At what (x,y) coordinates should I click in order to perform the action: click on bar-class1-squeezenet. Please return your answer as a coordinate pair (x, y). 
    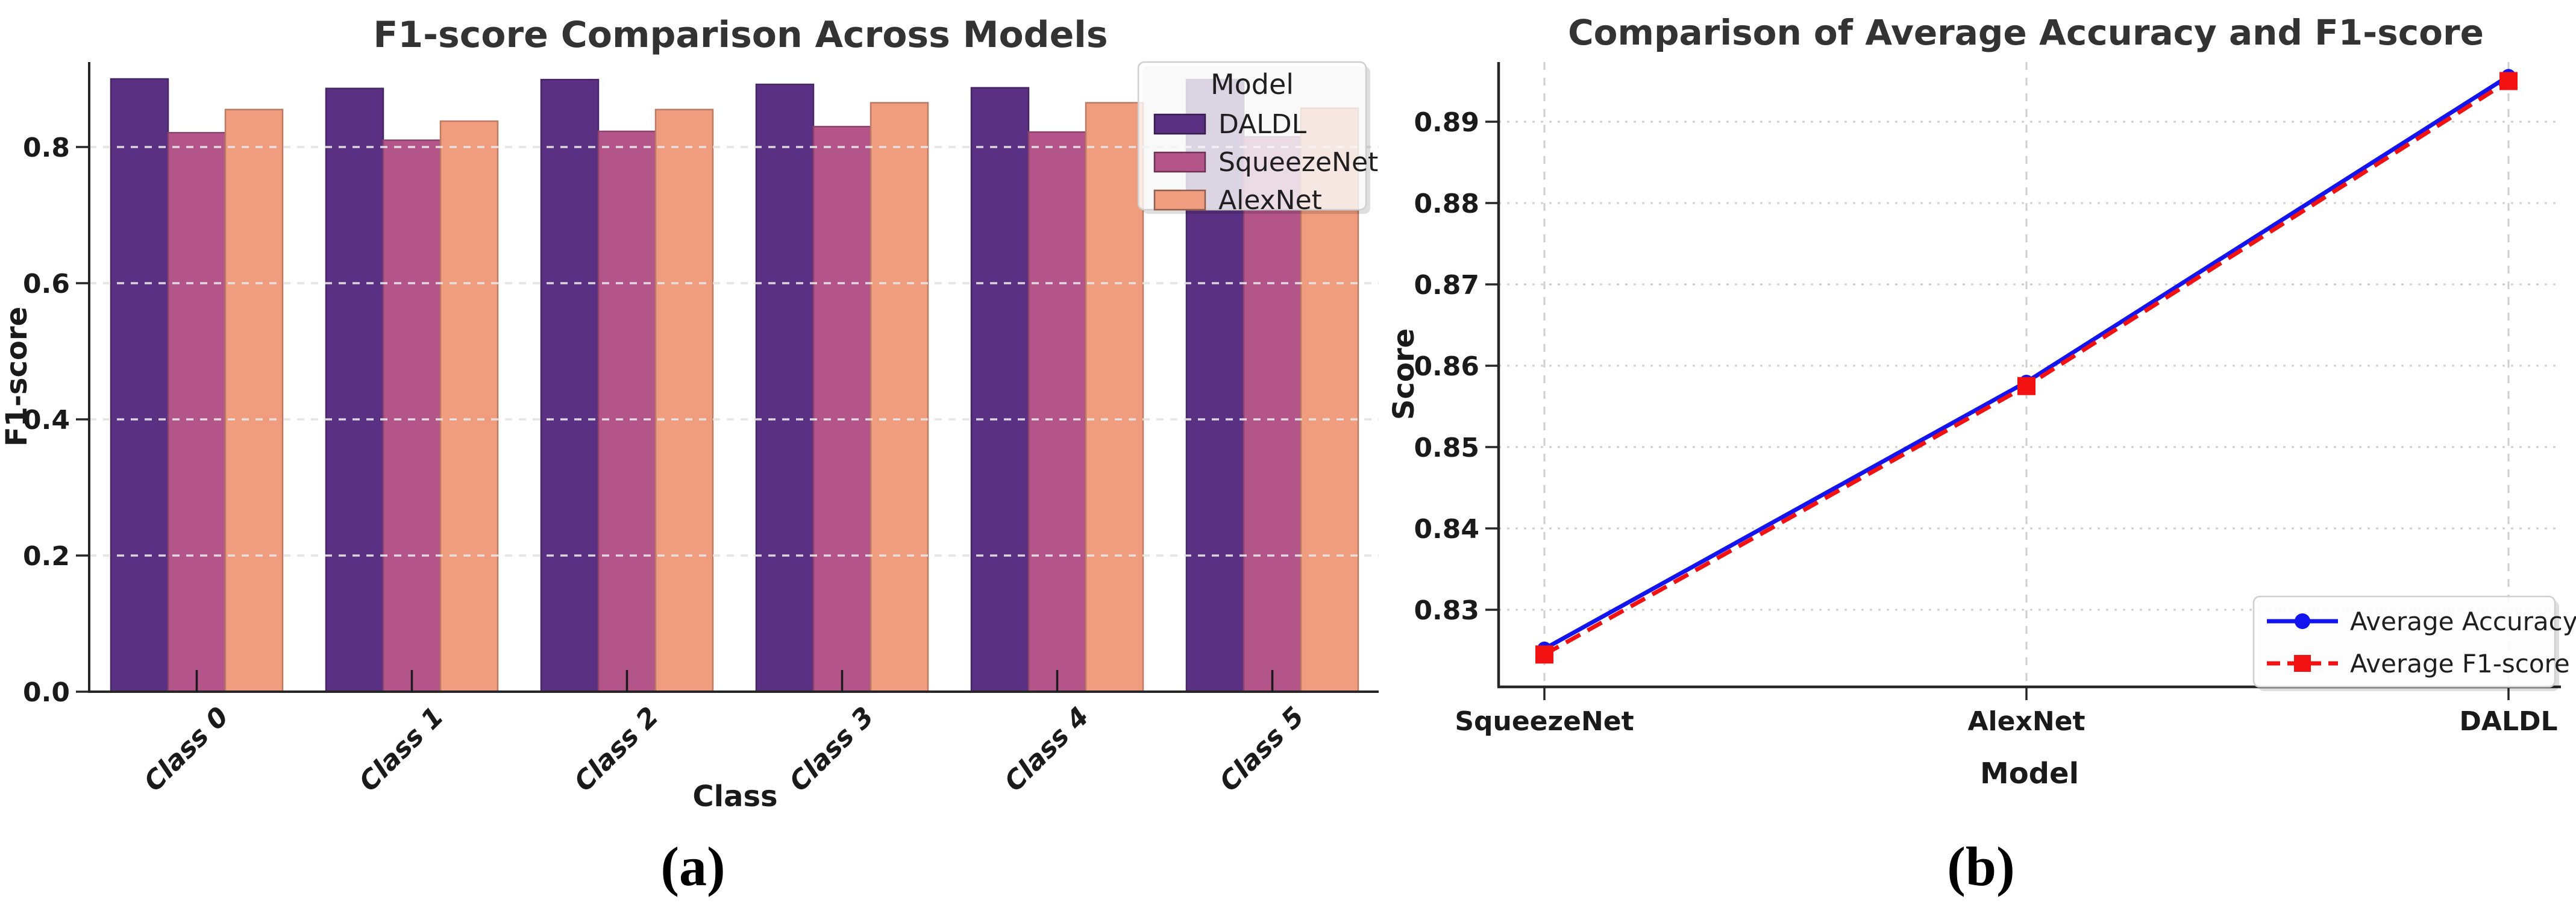
    Looking at the image, I should click on (412, 416).